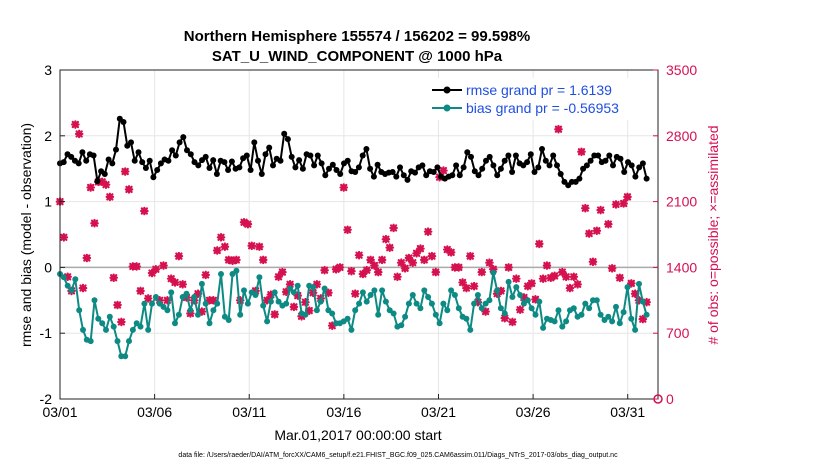 The height and width of the screenshot is (470, 830). Describe the element at coordinates (447, 108) in the screenshot. I see `legend-bias-marker` at that location.